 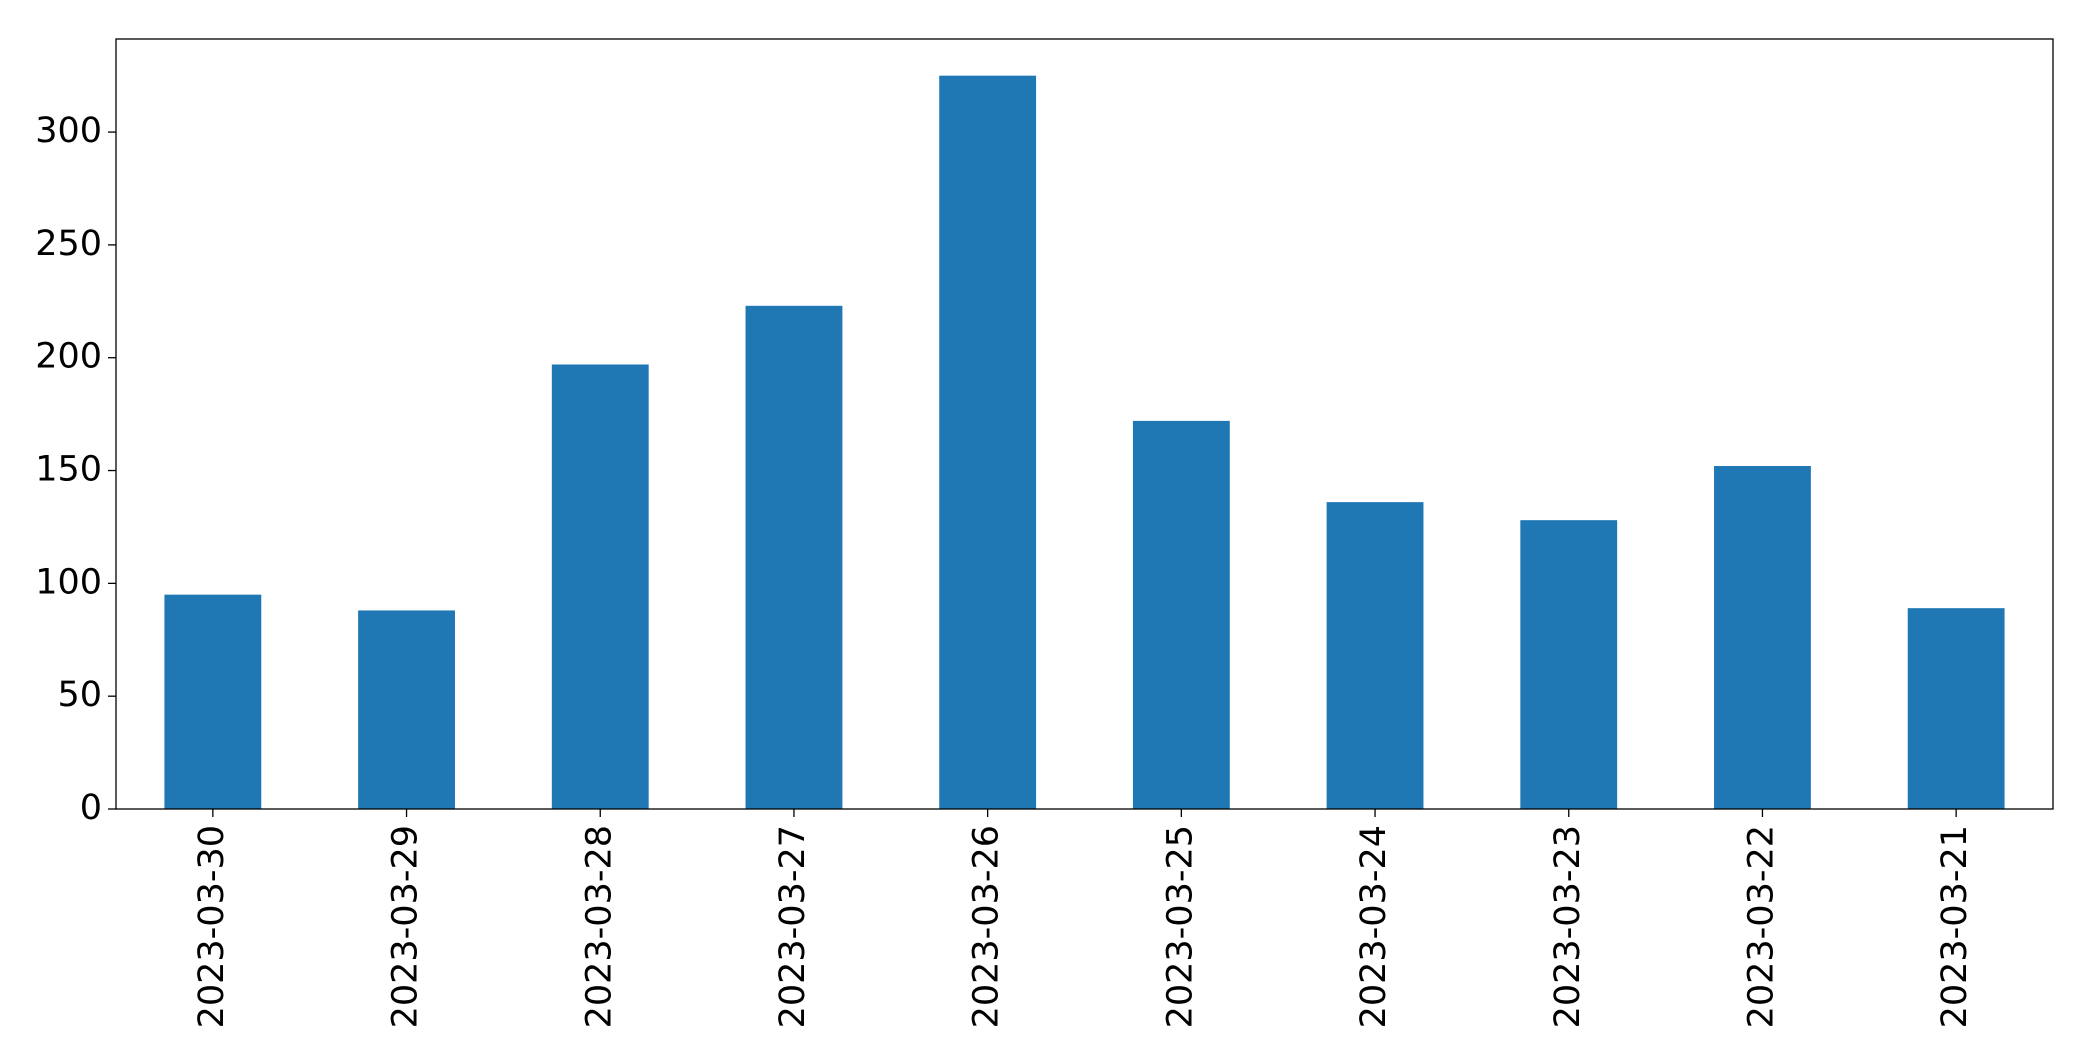 What do you see at coordinates (1180, 926) in the screenshot?
I see `x-tick-label: 2023-03-25` at bounding box center [1180, 926].